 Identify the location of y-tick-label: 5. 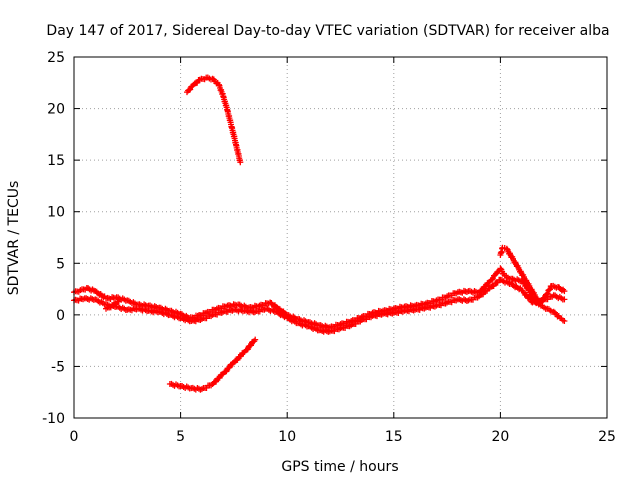
(60, 264).